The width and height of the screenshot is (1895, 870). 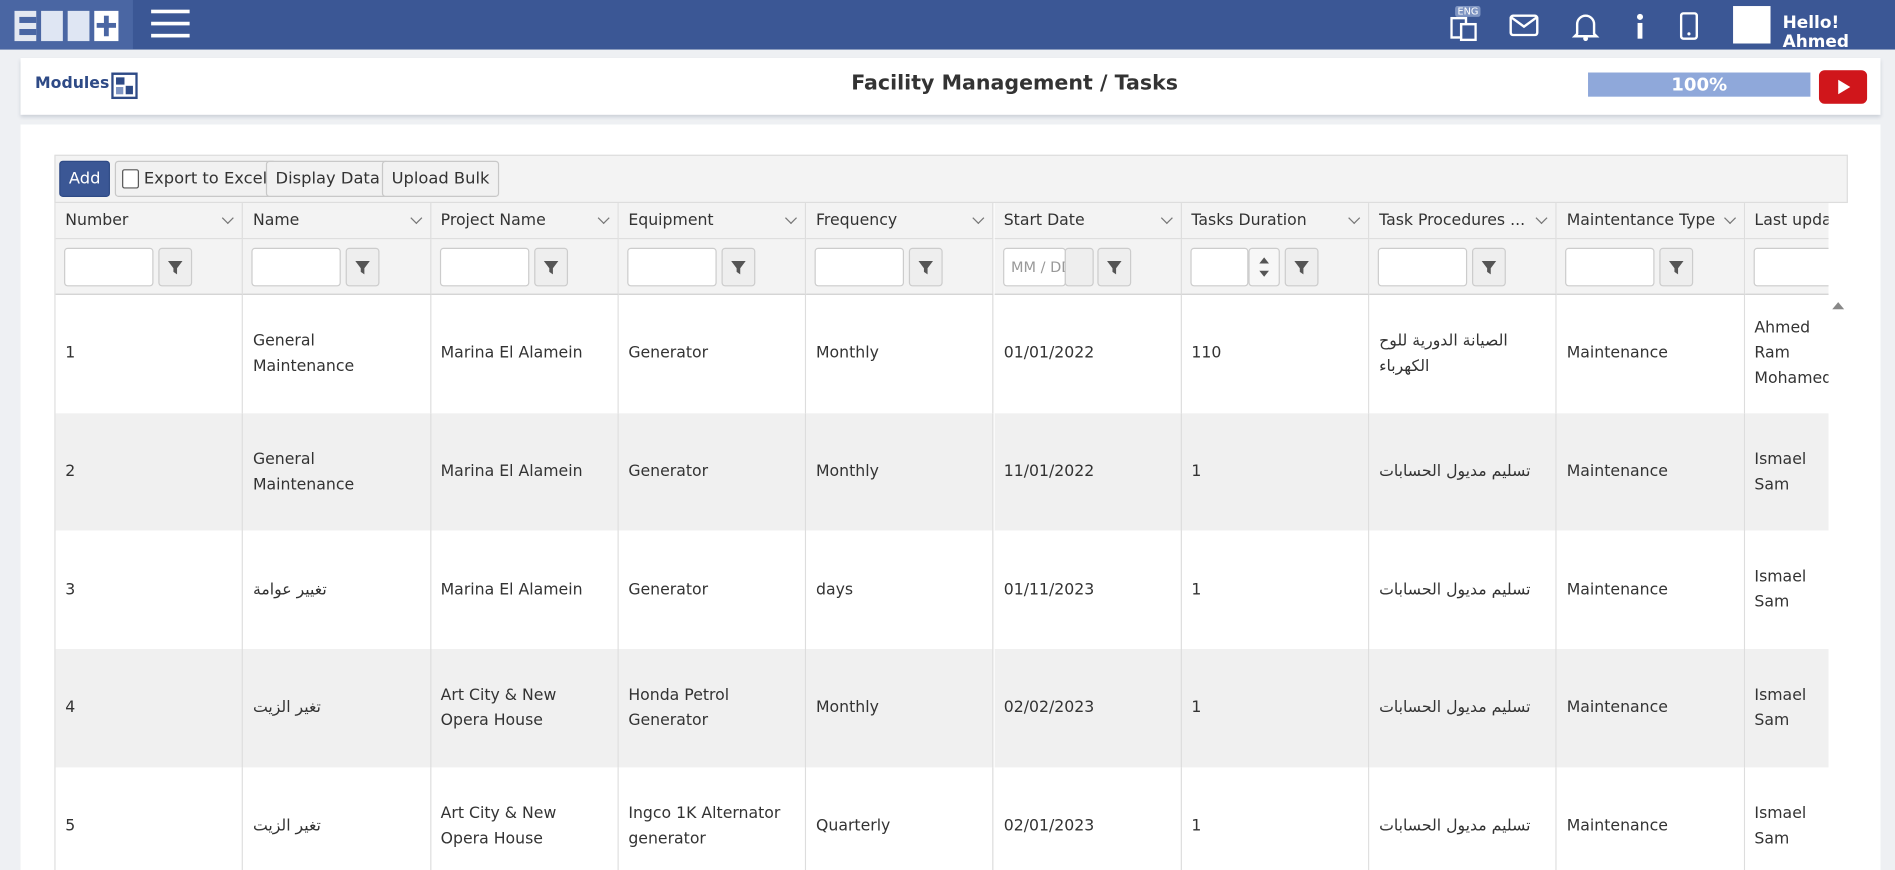 I want to click on column-header: Number, so click(x=149, y=221).